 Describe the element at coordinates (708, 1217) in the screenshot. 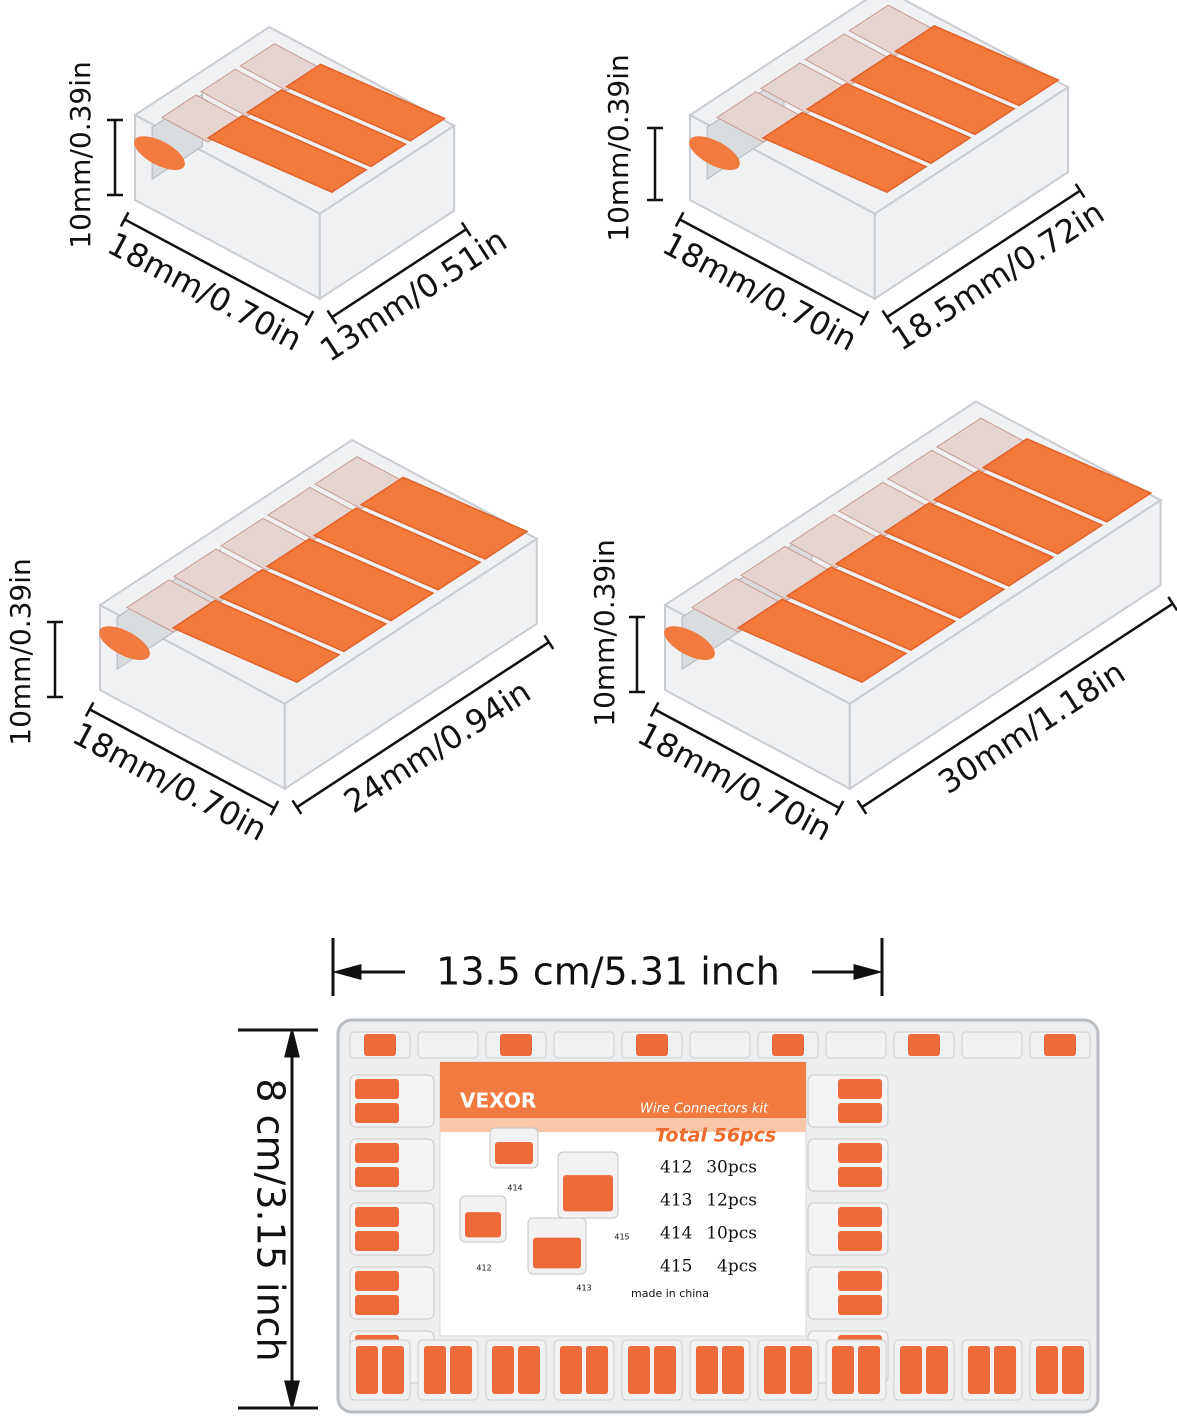

I see `label-items: 412 30pcs 413 12pcs 414 10pcs 415 4pcs` at that location.